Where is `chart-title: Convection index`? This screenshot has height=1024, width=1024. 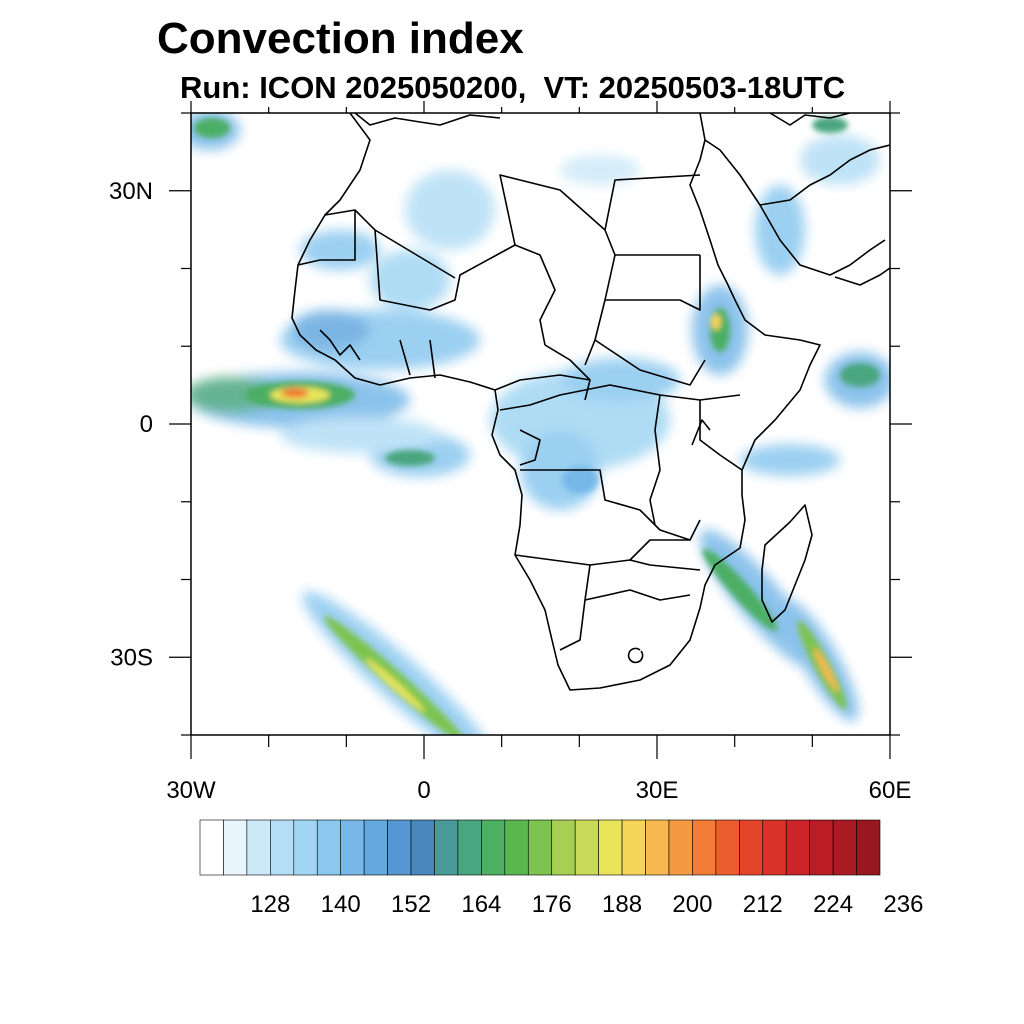 chart-title: Convection index is located at coordinates (340, 38).